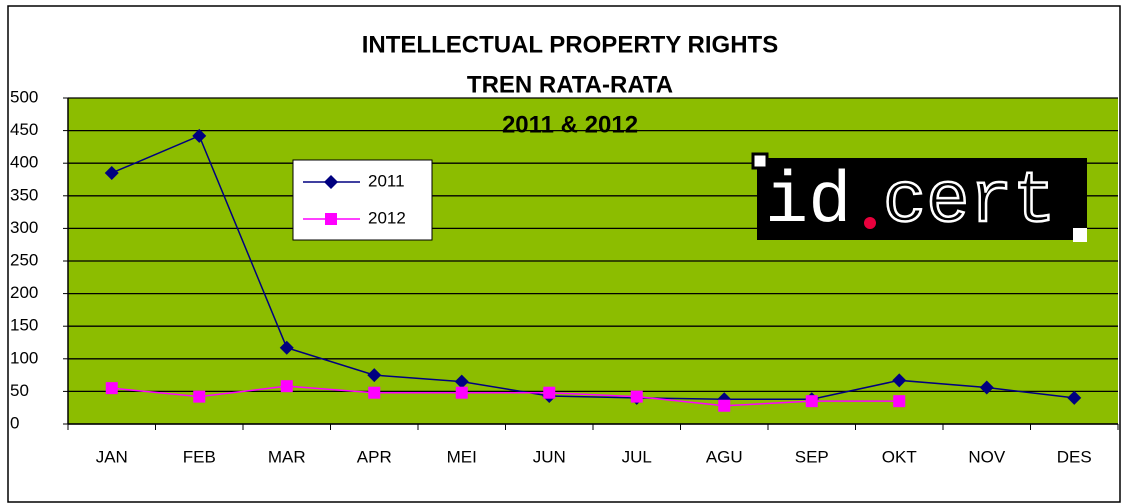  I want to click on legend-label: 2012, so click(387, 217).